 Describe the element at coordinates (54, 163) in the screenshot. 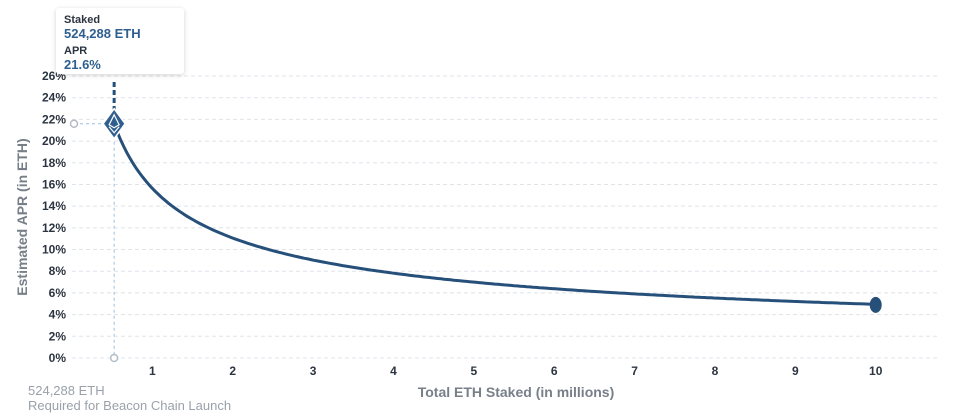

I see `y-tick-label: 18%` at that location.